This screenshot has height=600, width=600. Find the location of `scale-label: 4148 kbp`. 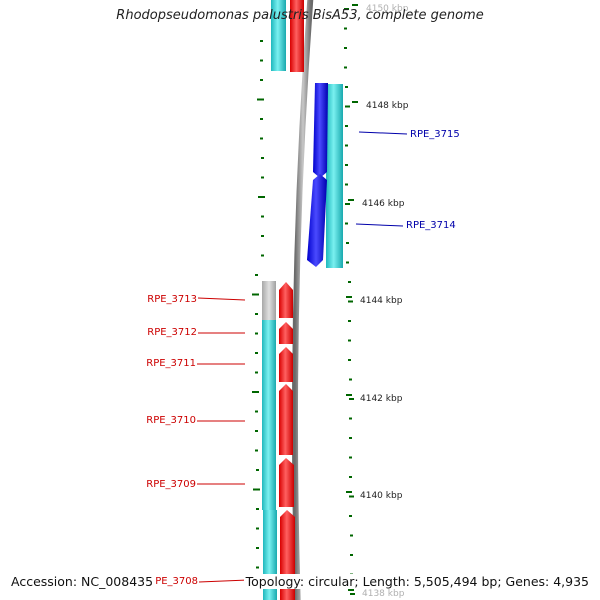

scale-label: 4148 kbp is located at coordinates (387, 106).